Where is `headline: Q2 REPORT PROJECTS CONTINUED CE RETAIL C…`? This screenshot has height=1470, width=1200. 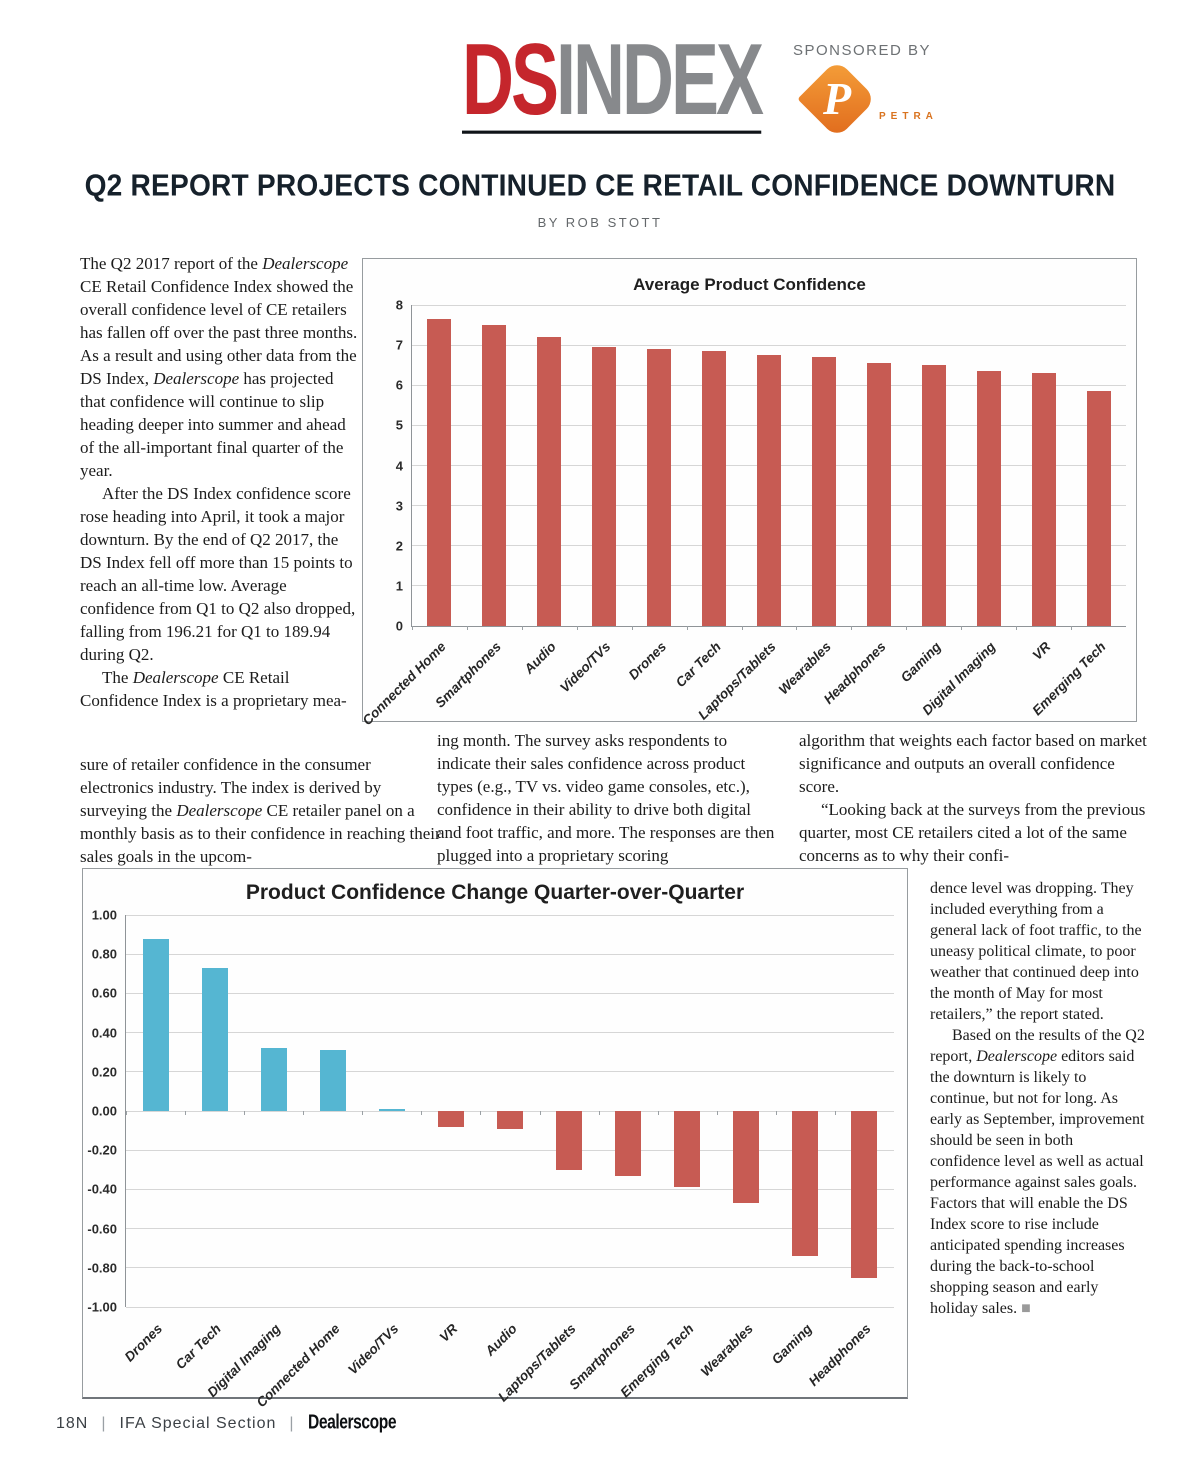 headline: Q2 REPORT PROJECTS CONTINUED CE RETAIL C… is located at coordinates (600, 186).